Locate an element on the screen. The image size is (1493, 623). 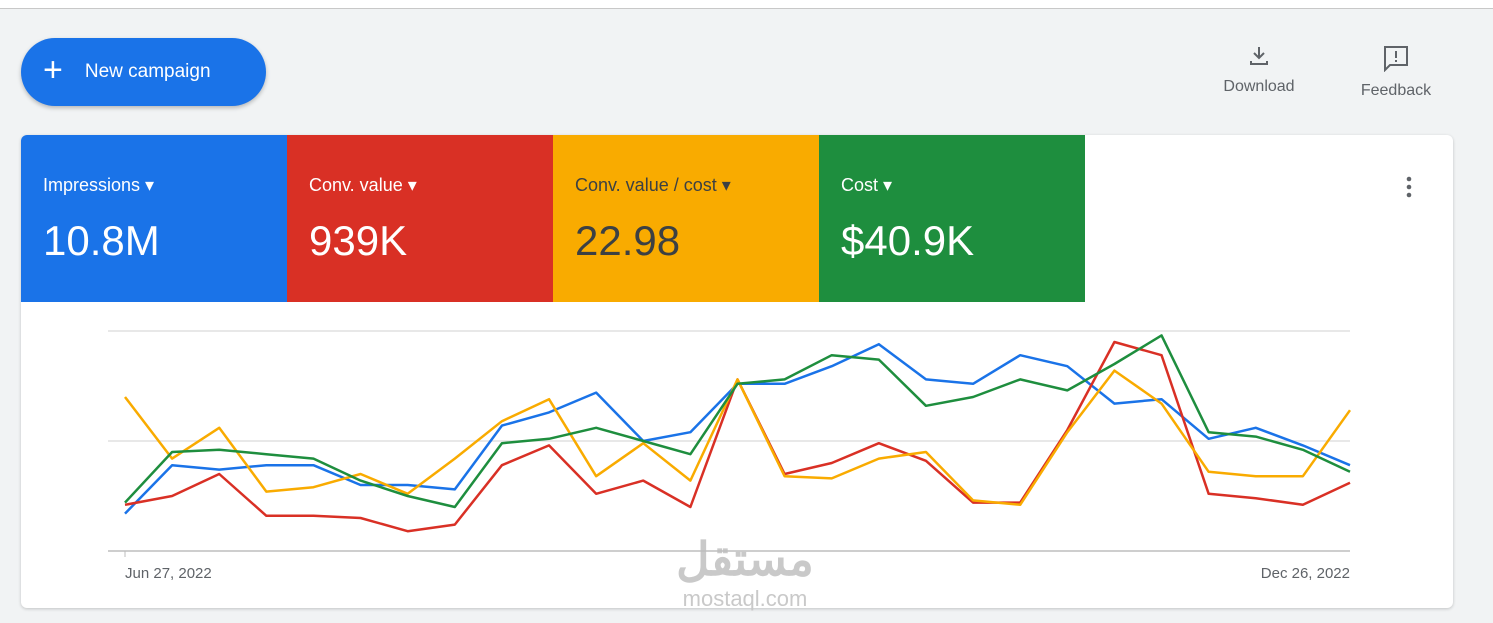
download-label: Download is located at coordinates (1259, 86).